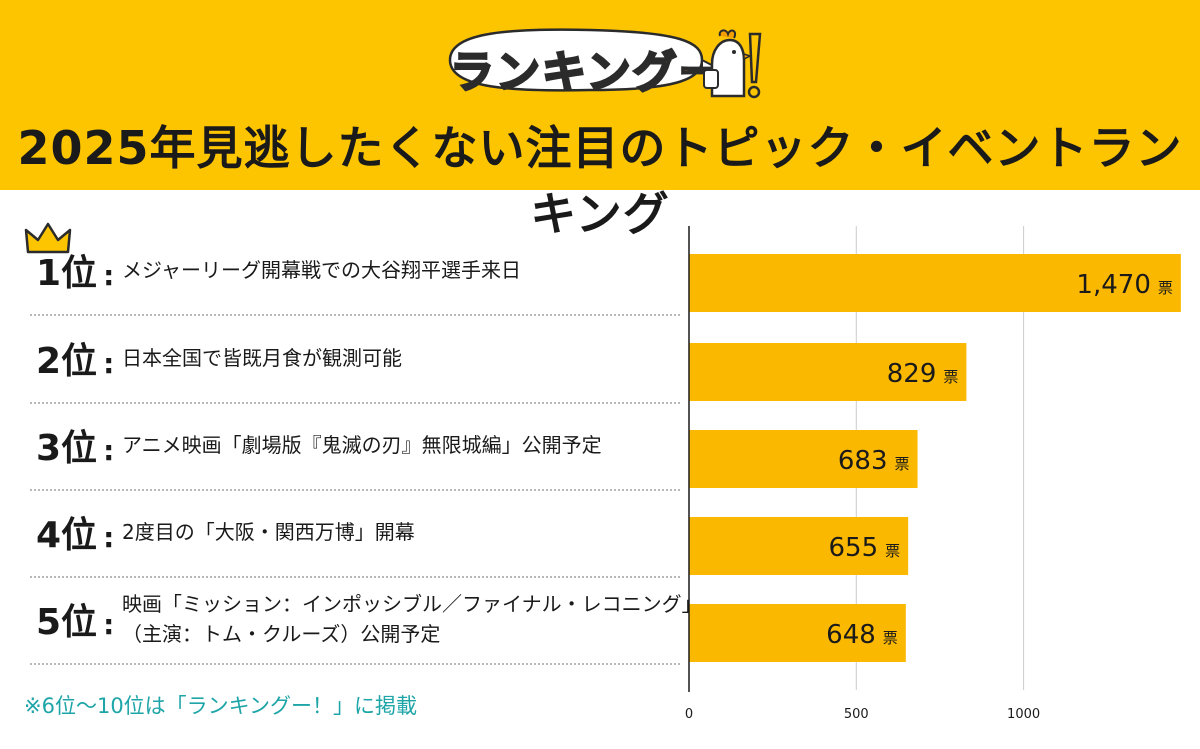 This screenshot has height=749, width=1200. What do you see at coordinates (856, 714) in the screenshot?
I see `x-tick-label: 500` at bounding box center [856, 714].